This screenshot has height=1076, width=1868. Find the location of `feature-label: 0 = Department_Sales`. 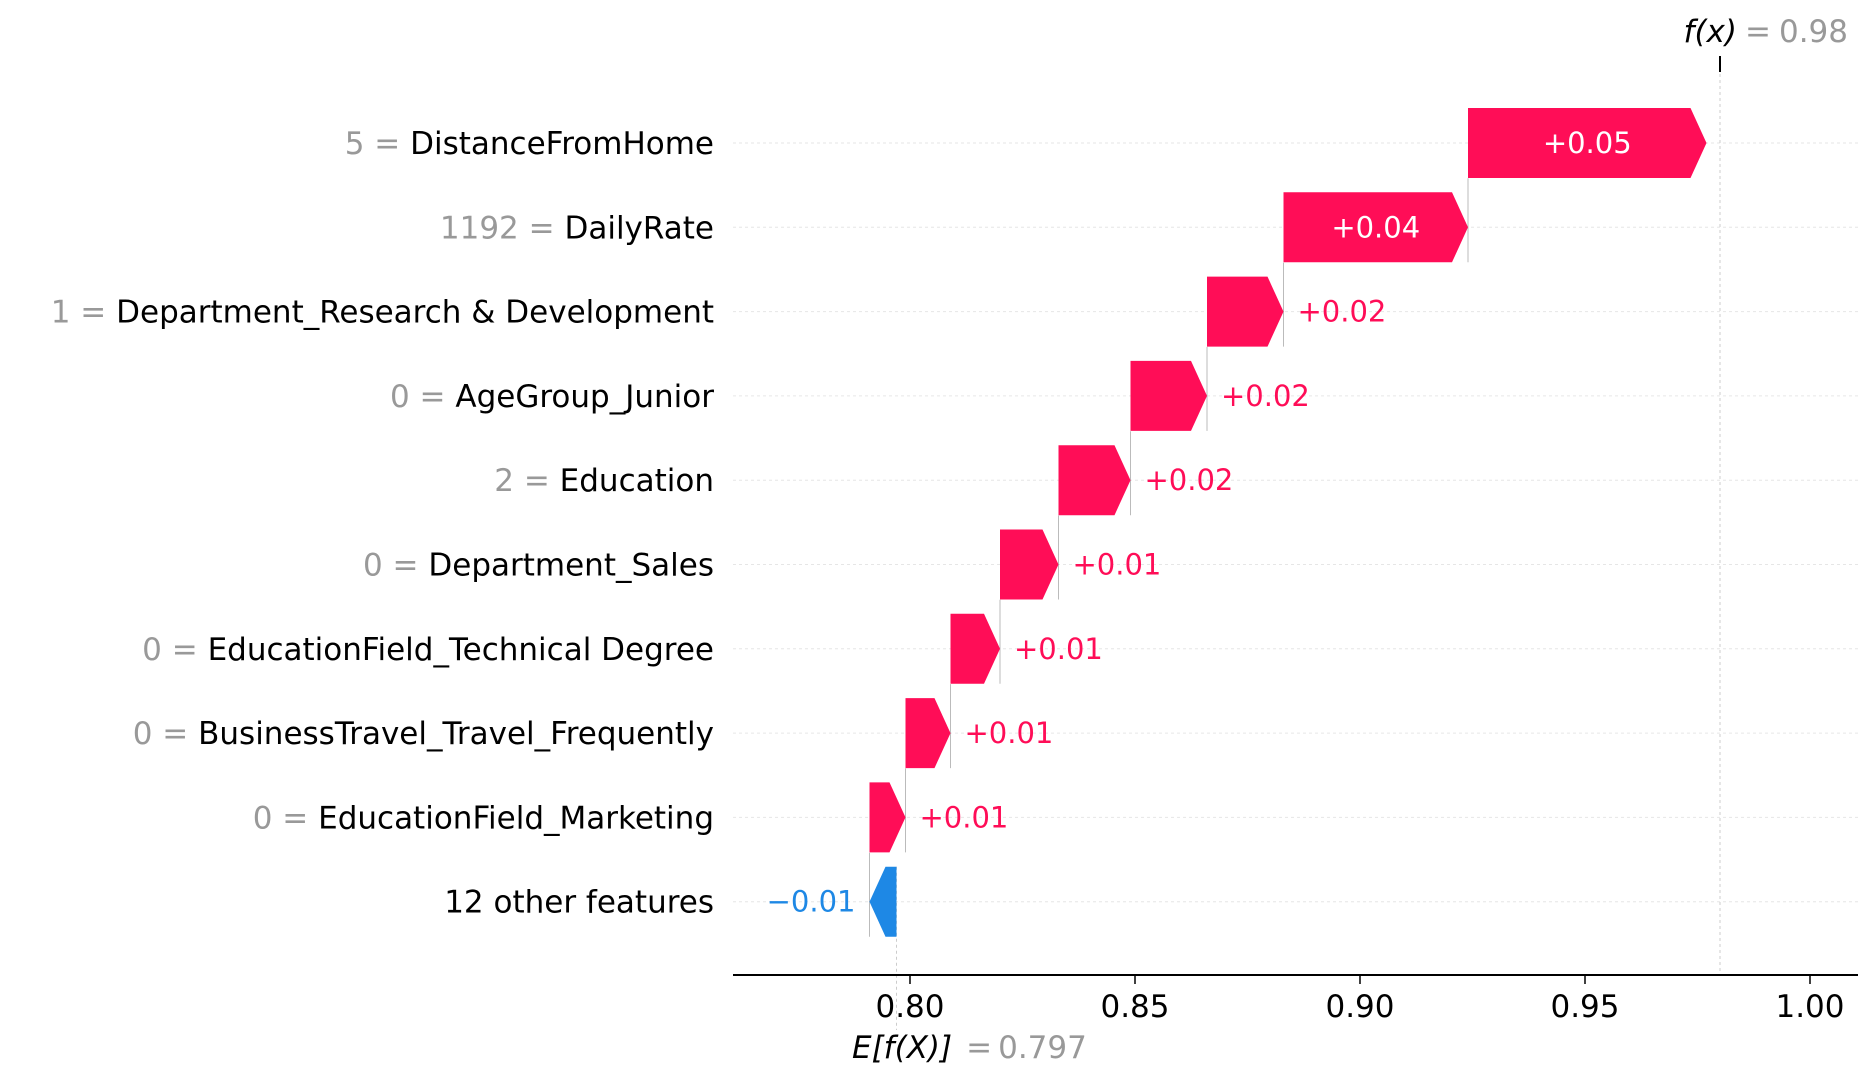

feature-label: 0 = Department_Sales is located at coordinates (538, 566).